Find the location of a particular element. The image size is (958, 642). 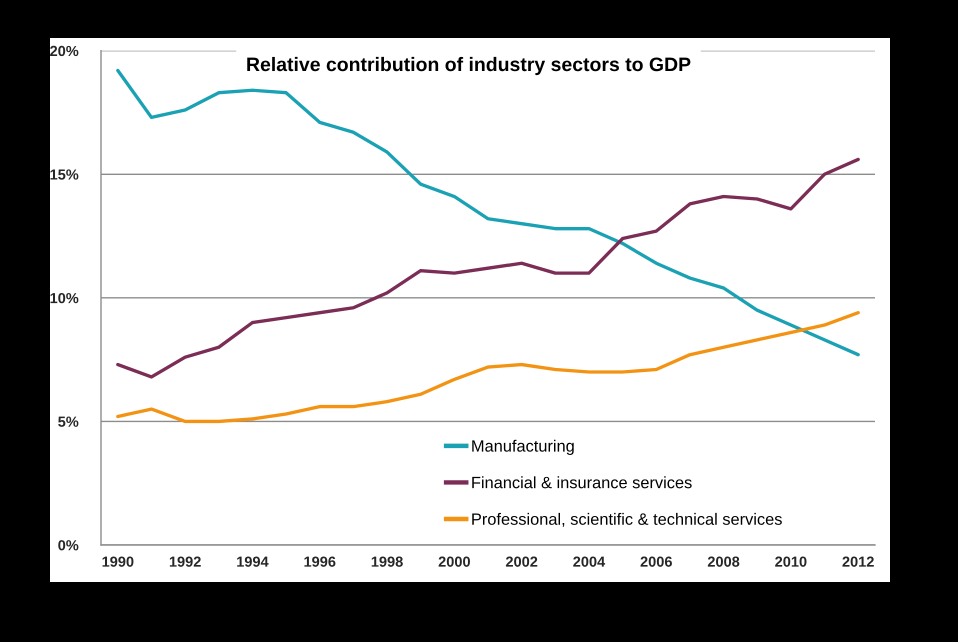

y-tick-label: 20% is located at coordinates (64, 51).